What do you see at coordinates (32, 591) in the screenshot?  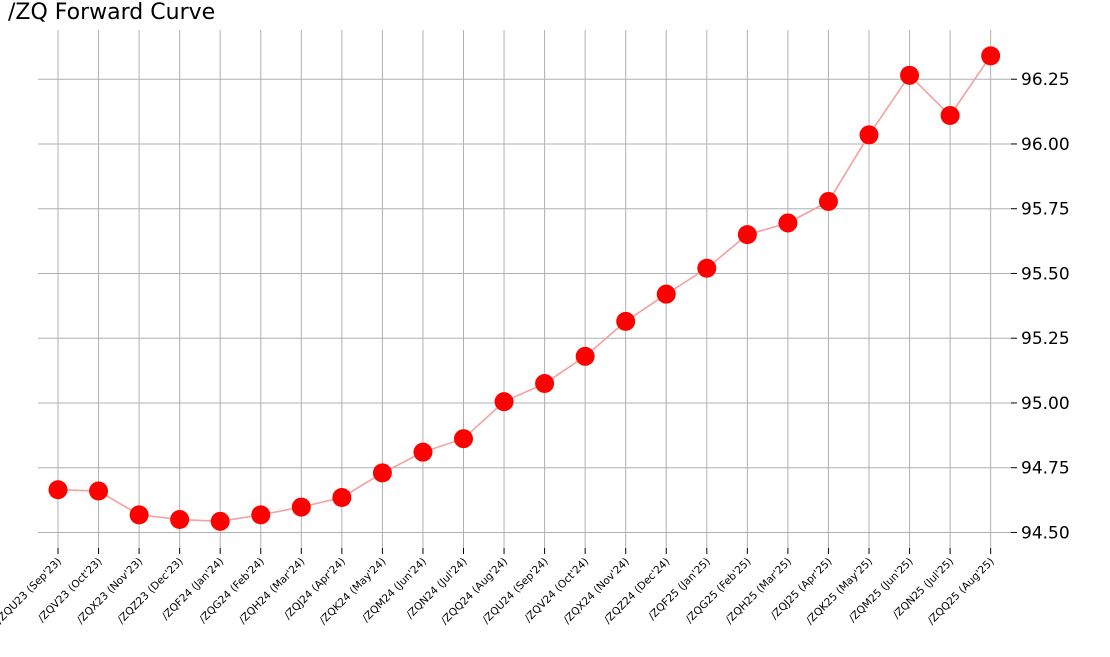 I see `x-tick-label: /ZQU23 (Sep'23)` at bounding box center [32, 591].